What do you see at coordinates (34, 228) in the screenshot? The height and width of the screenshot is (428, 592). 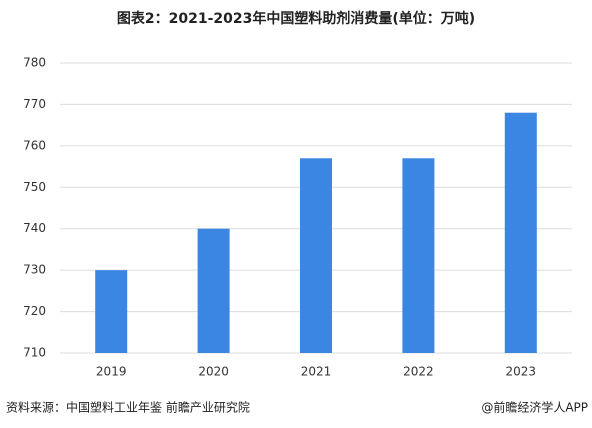 I see `y-tick-label: 740` at bounding box center [34, 228].